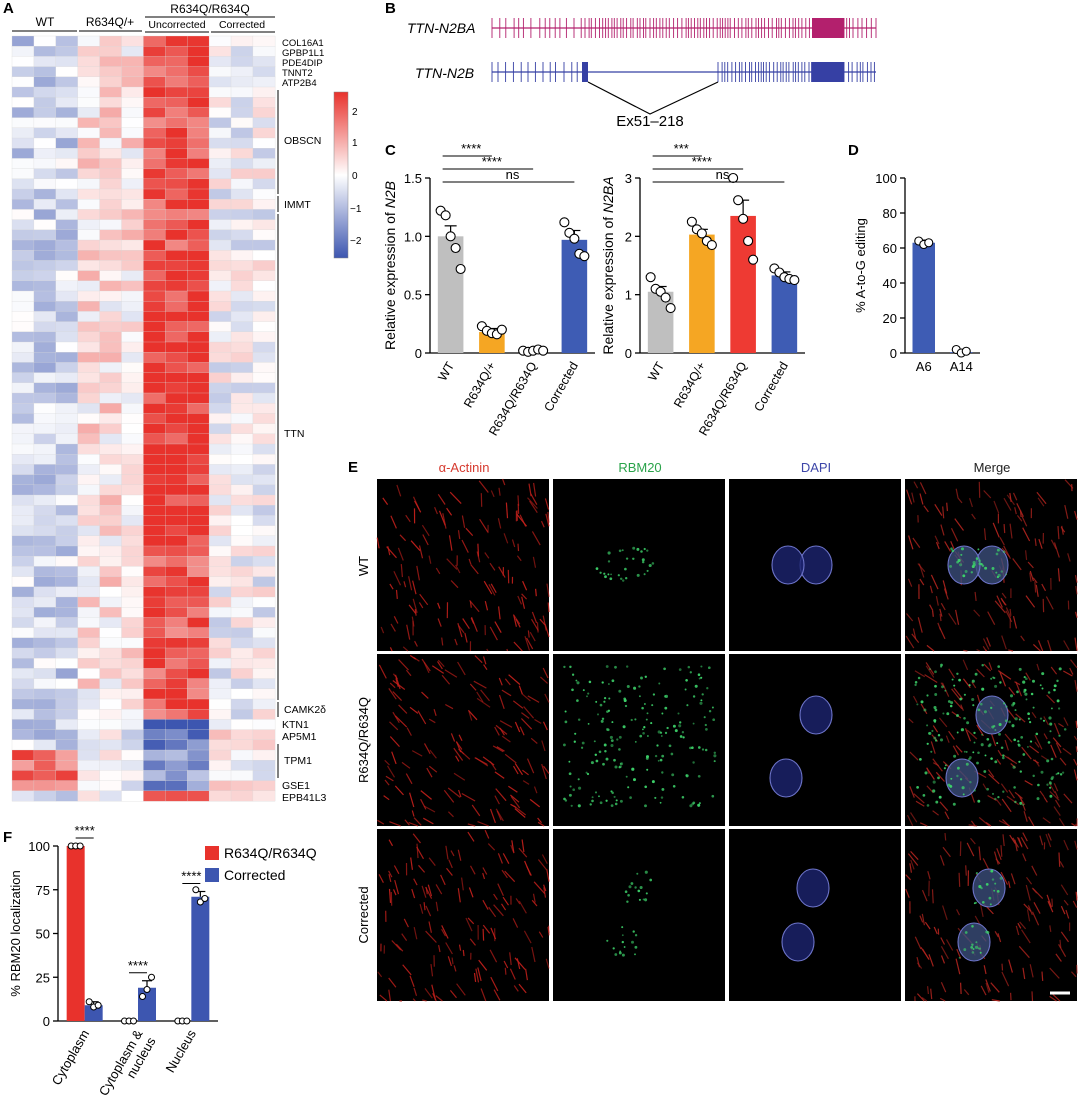  I want to click on significance-label: ****, so click(191, 876).